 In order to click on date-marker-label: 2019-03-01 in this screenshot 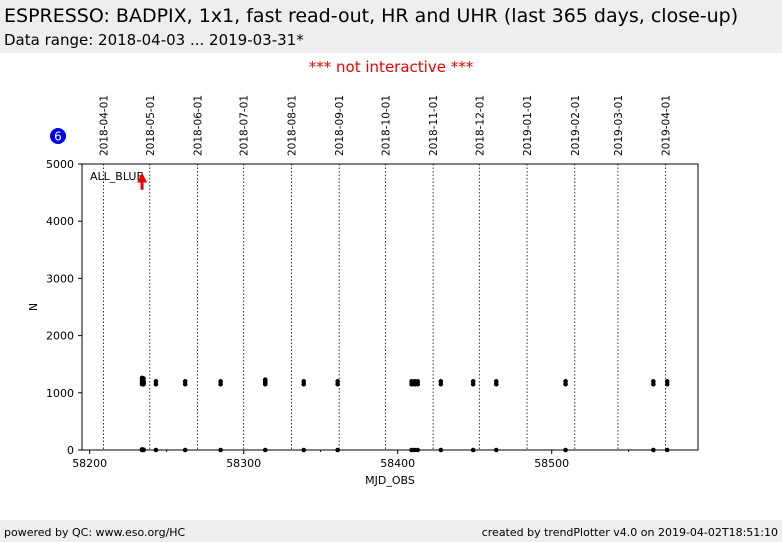, I will do `click(619, 125)`.